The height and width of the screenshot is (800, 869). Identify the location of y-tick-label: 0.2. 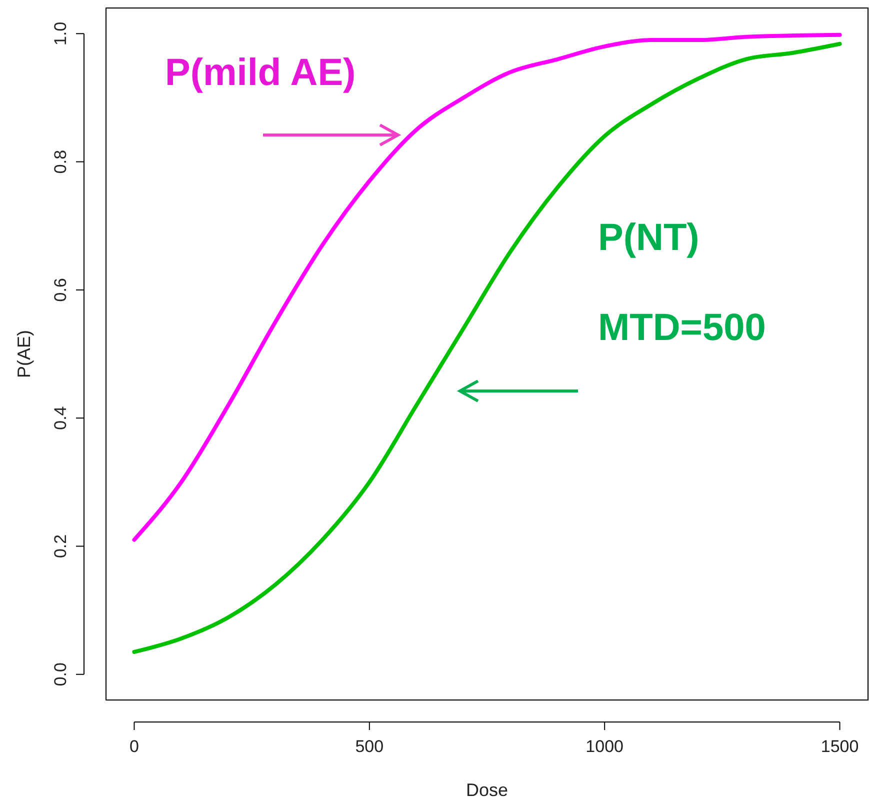
(60, 546).